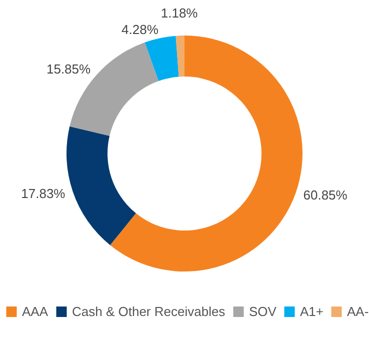 Image resolution: width=369 pixels, height=337 pixels. Describe the element at coordinates (69, 69) in the screenshot. I see `data-label: 15.85%` at that location.